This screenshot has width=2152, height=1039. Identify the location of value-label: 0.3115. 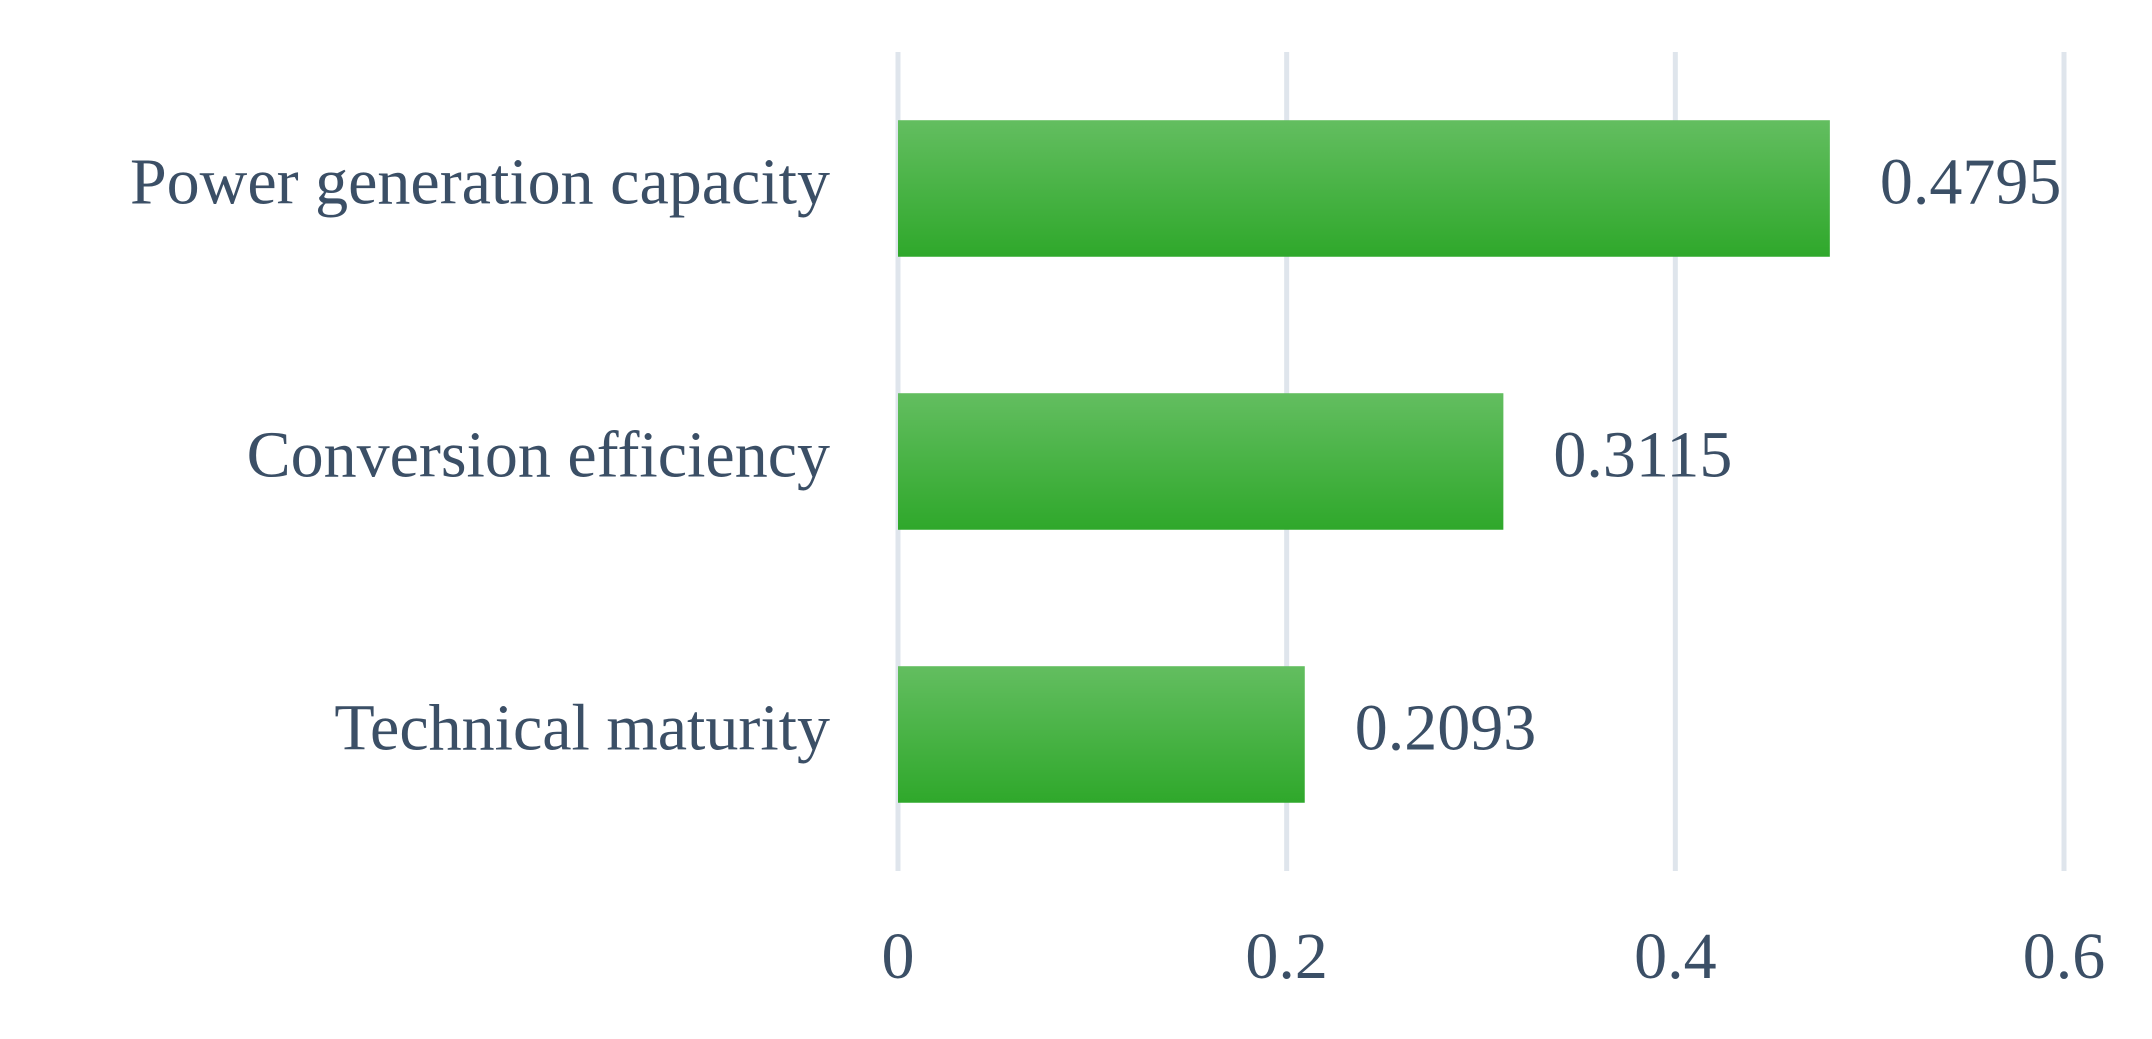
(1642, 455).